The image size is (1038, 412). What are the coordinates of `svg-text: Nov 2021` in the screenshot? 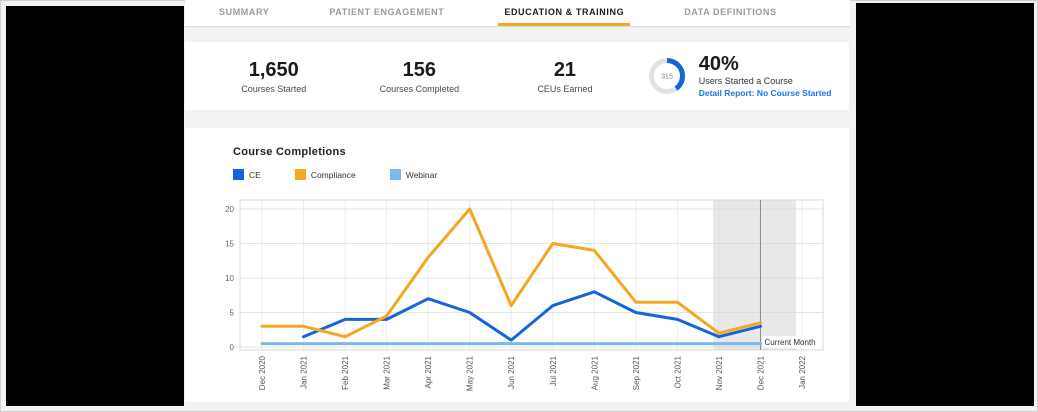 It's located at (719, 372).